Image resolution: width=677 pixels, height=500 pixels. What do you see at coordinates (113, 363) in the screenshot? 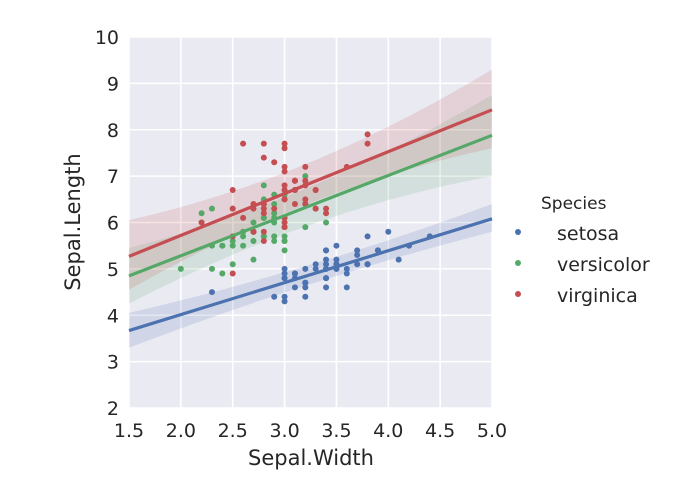
I see `y-tick-label: 3` at bounding box center [113, 363].